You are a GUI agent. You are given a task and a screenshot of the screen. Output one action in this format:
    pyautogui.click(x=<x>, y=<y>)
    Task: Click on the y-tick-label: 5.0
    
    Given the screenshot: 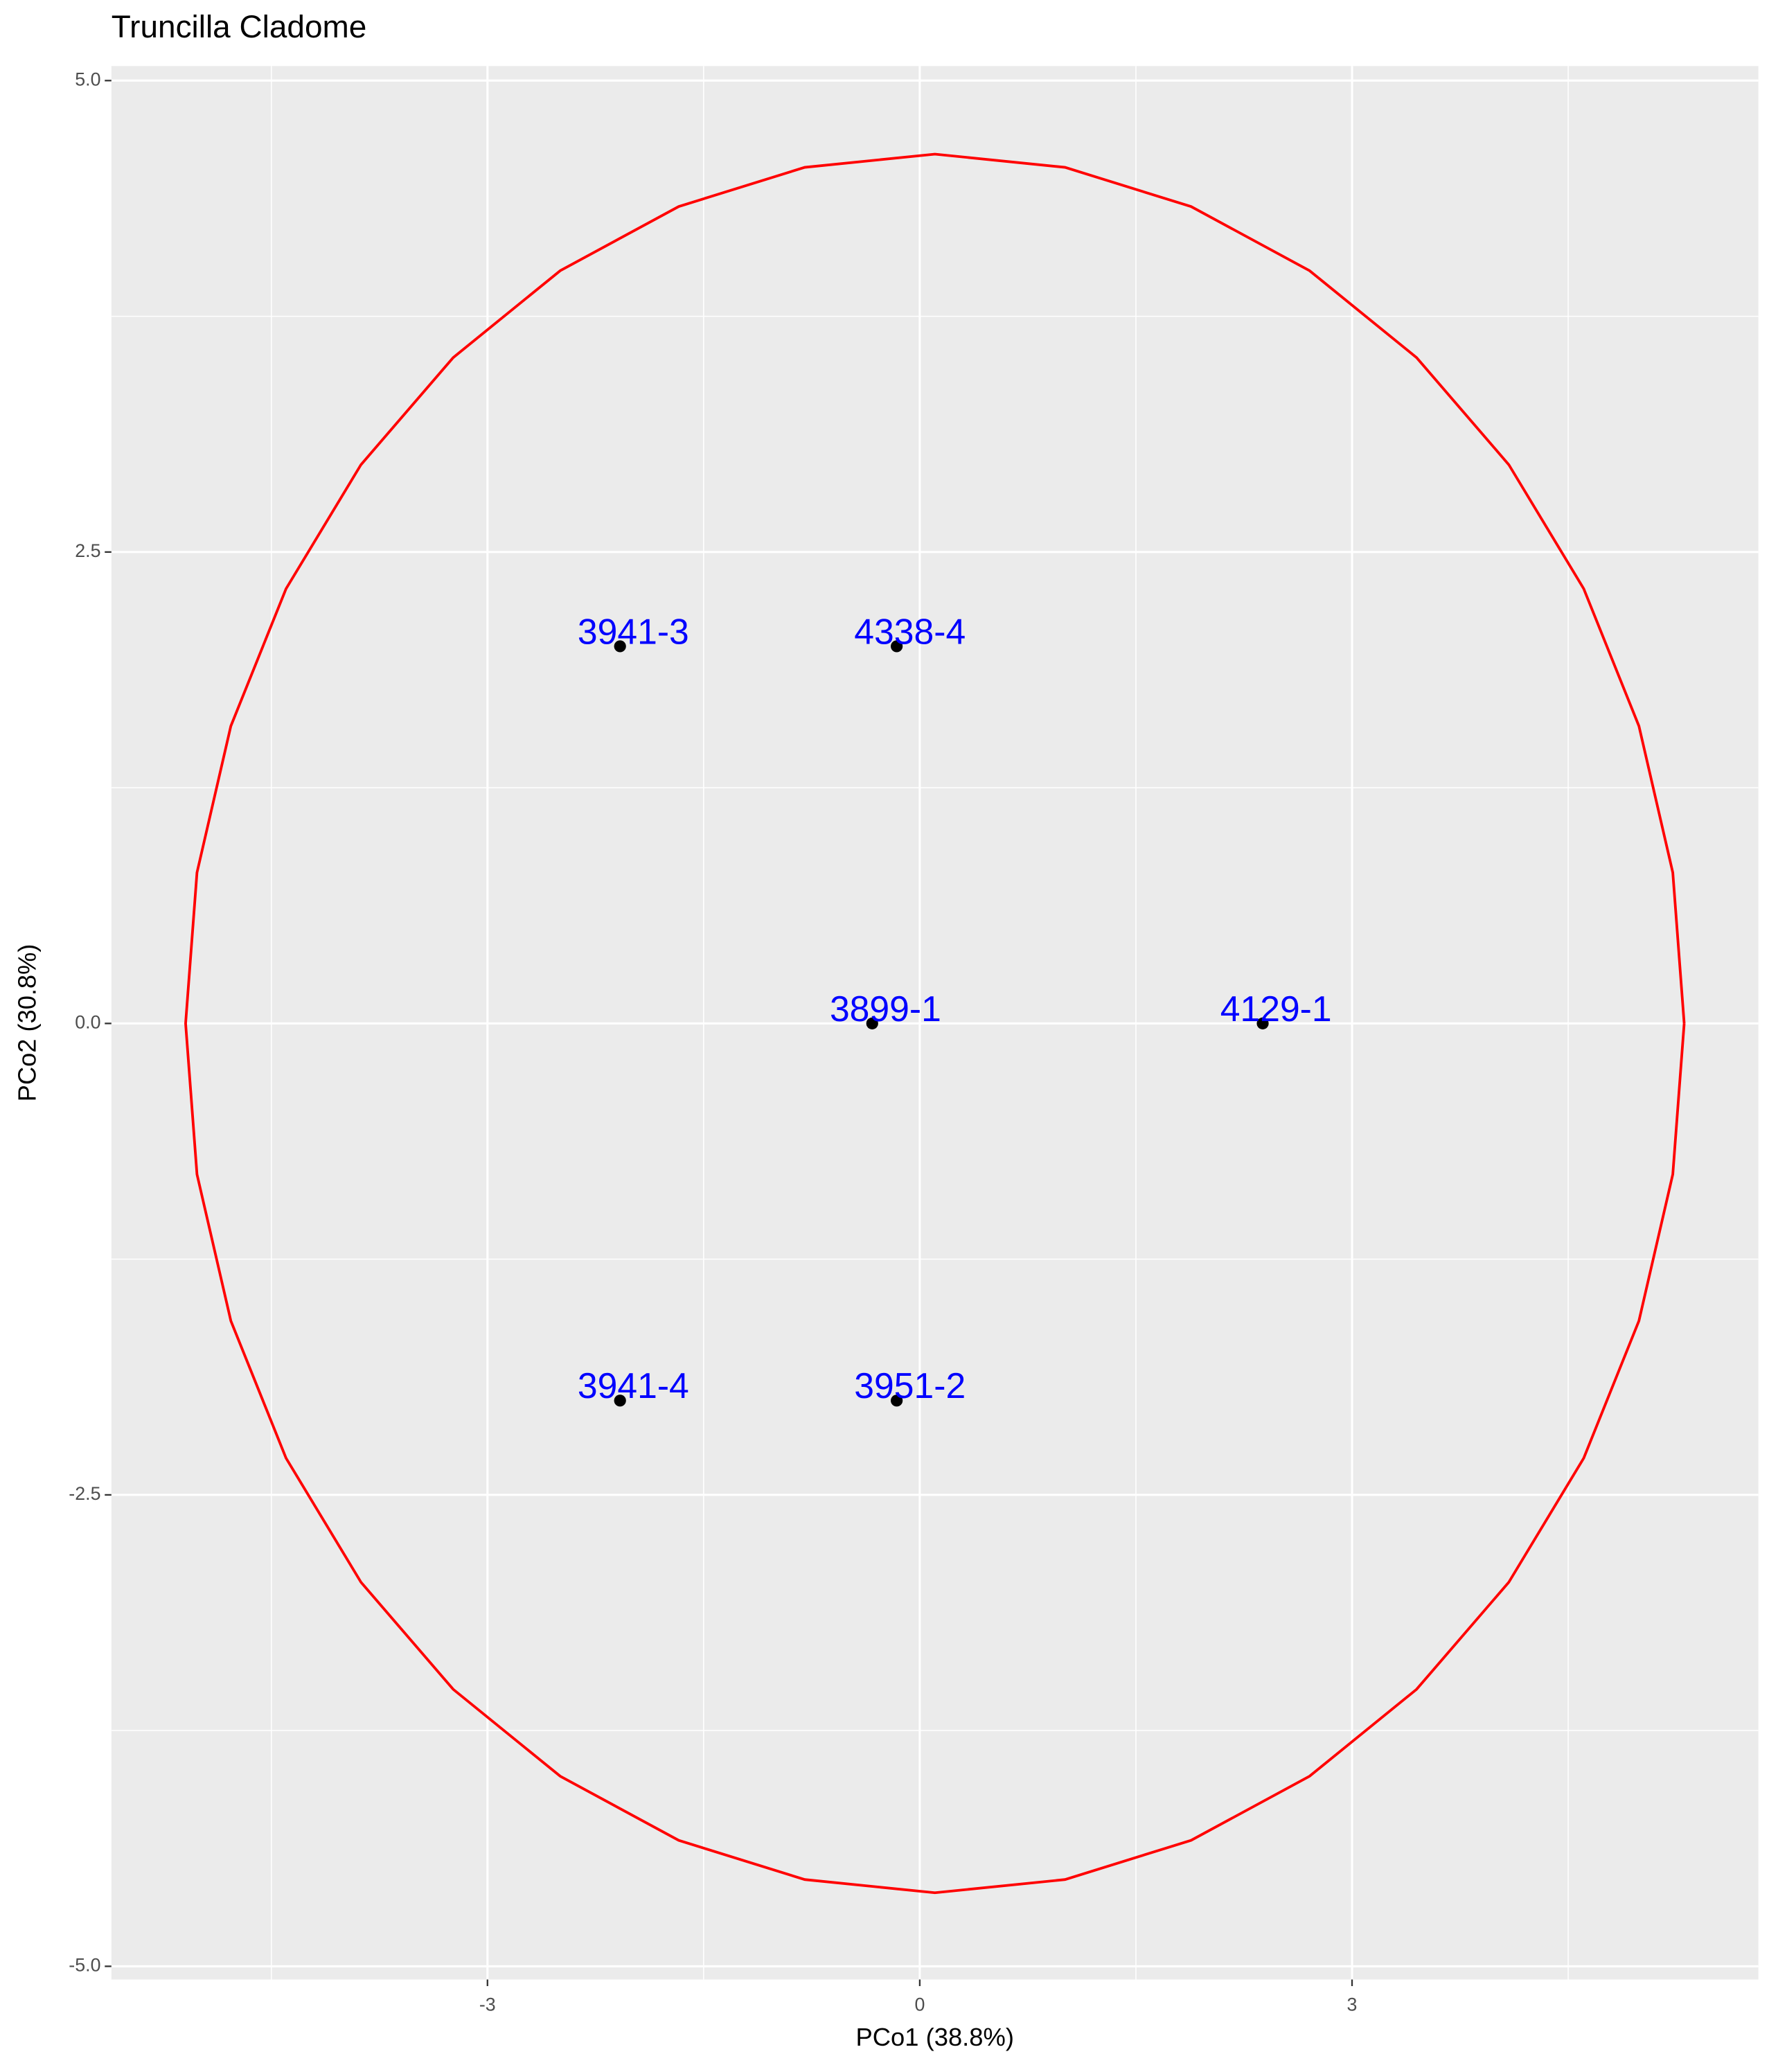 What is the action you would take?
    pyautogui.click(x=87, y=79)
    